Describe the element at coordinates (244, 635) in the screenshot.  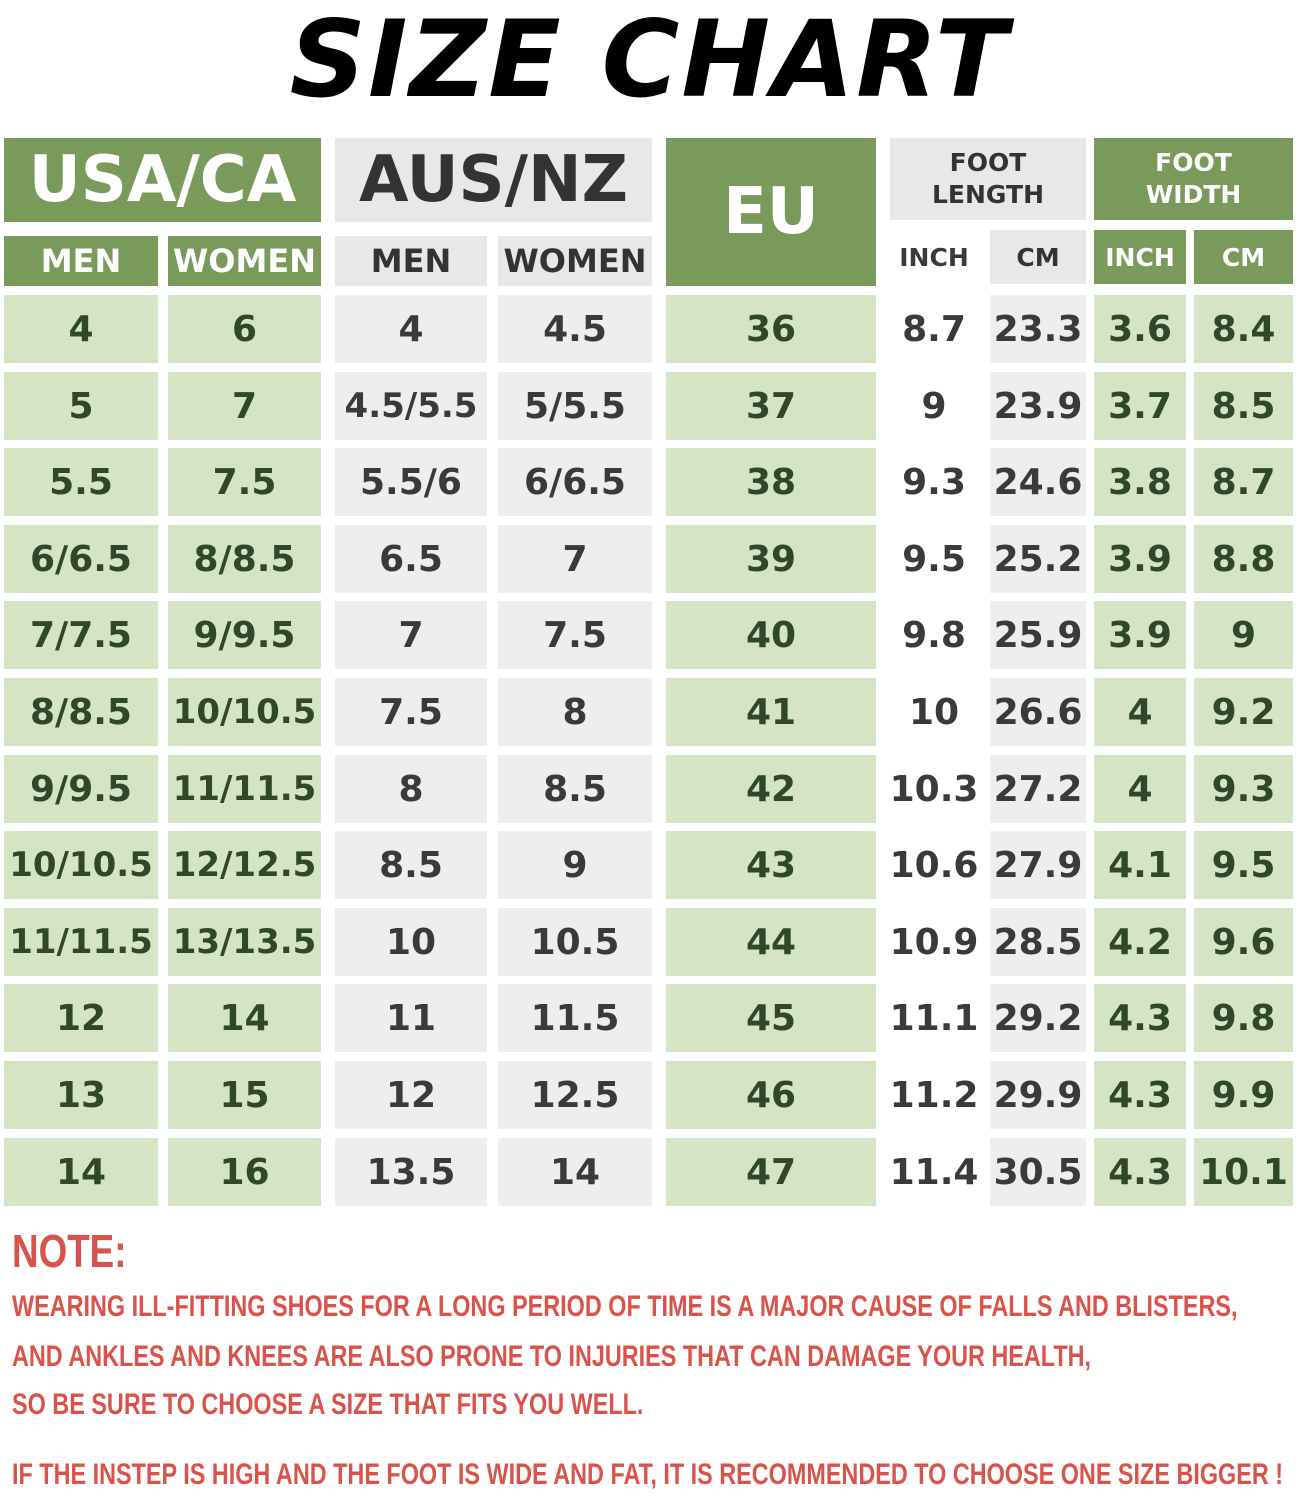
I see `cell-usa-women: 9/9.5` at that location.